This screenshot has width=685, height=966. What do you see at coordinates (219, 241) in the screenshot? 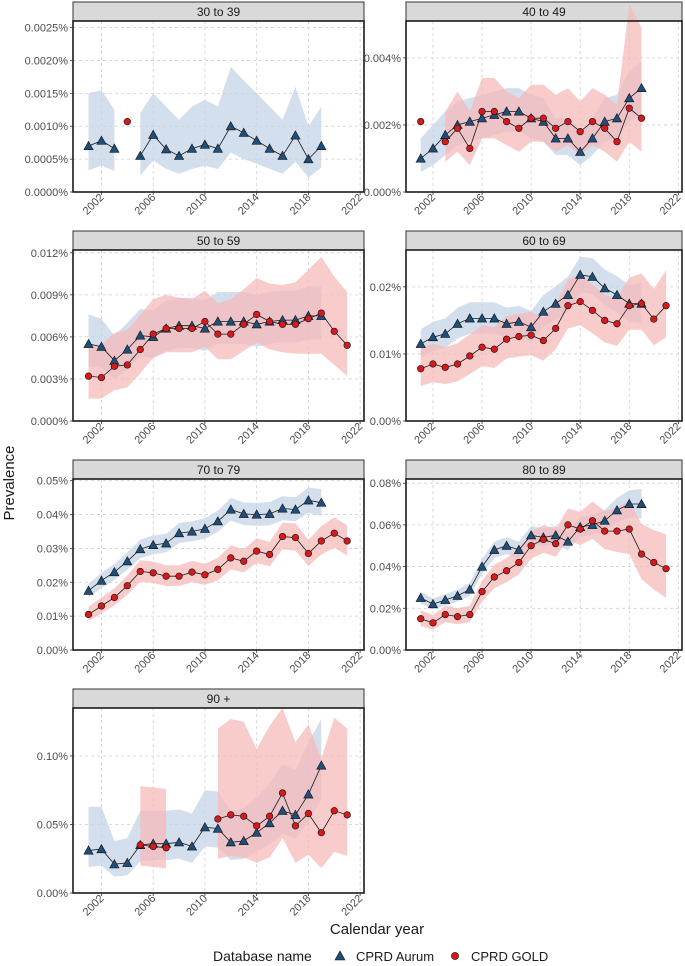
I see `strip-label: 50 to 59` at bounding box center [219, 241].